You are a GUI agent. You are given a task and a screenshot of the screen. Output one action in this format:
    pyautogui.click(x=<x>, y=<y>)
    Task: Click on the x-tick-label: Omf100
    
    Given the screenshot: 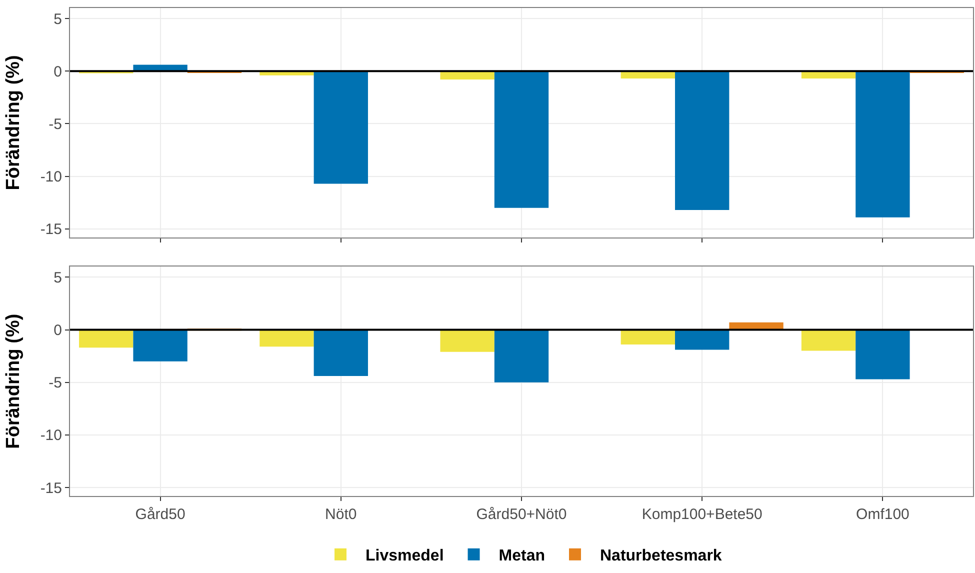 What is the action you would take?
    pyautogui.click(x=883, y=514)
    